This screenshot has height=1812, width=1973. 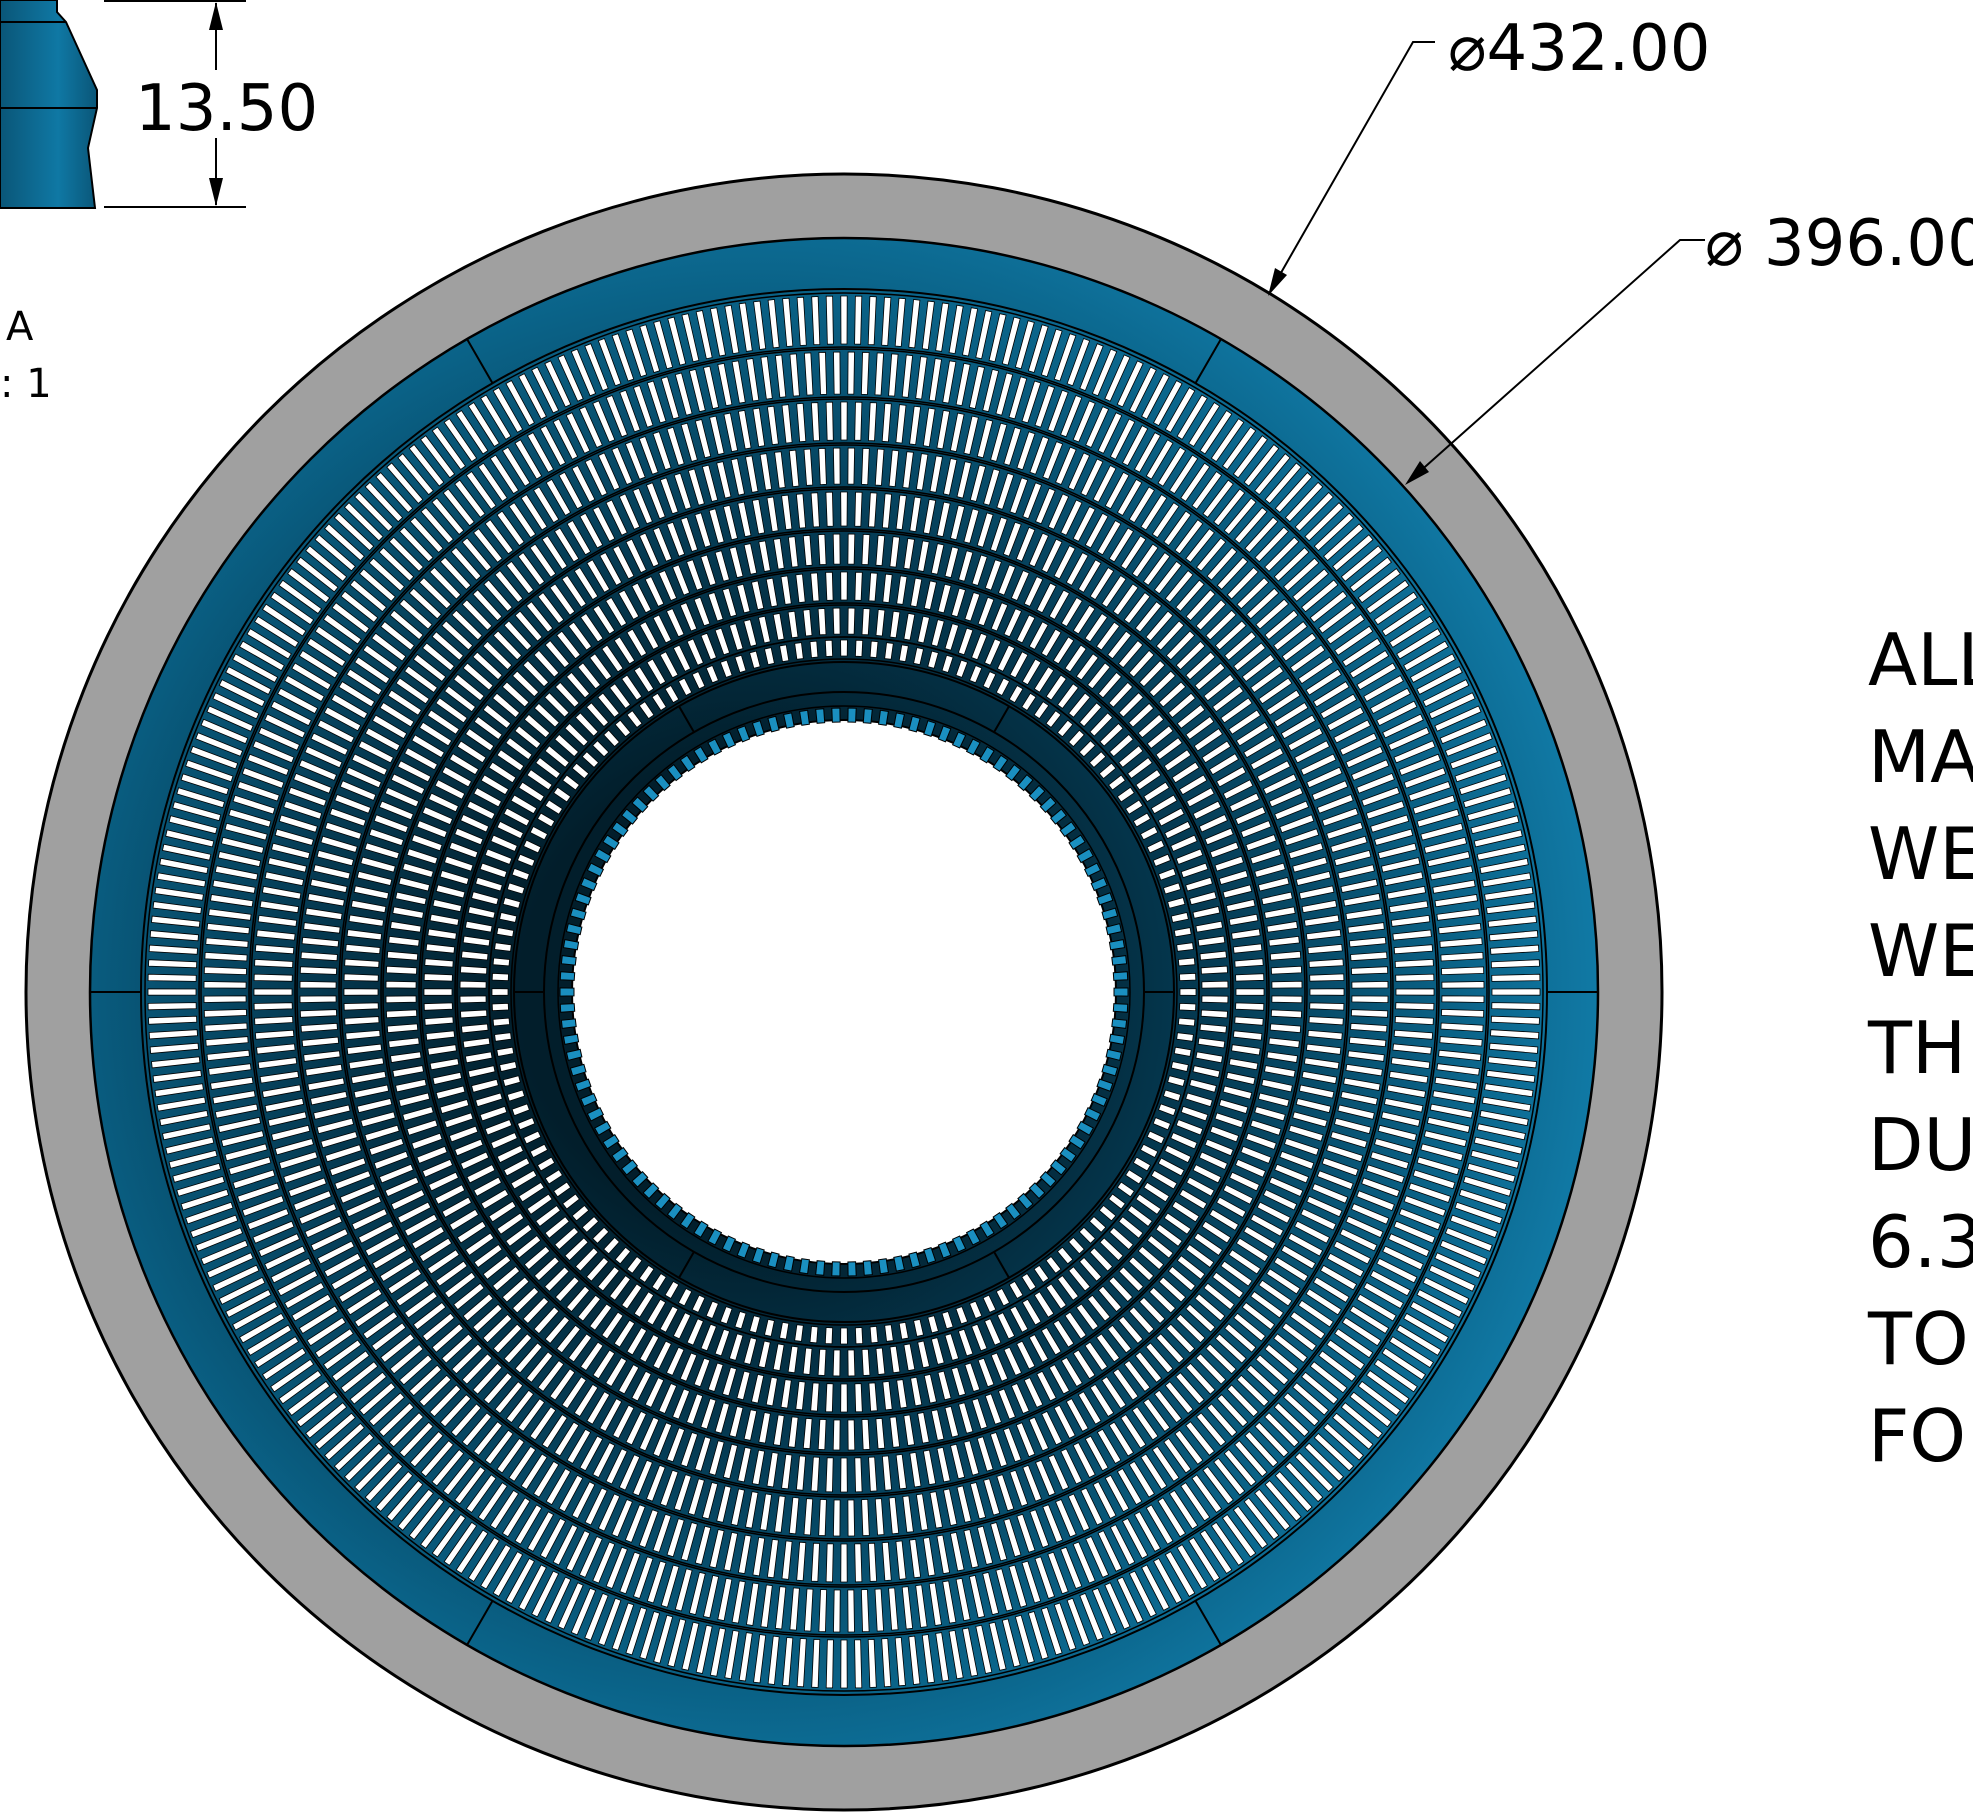 I want to click on note-line: FO, so click(x=1917, y=1436).